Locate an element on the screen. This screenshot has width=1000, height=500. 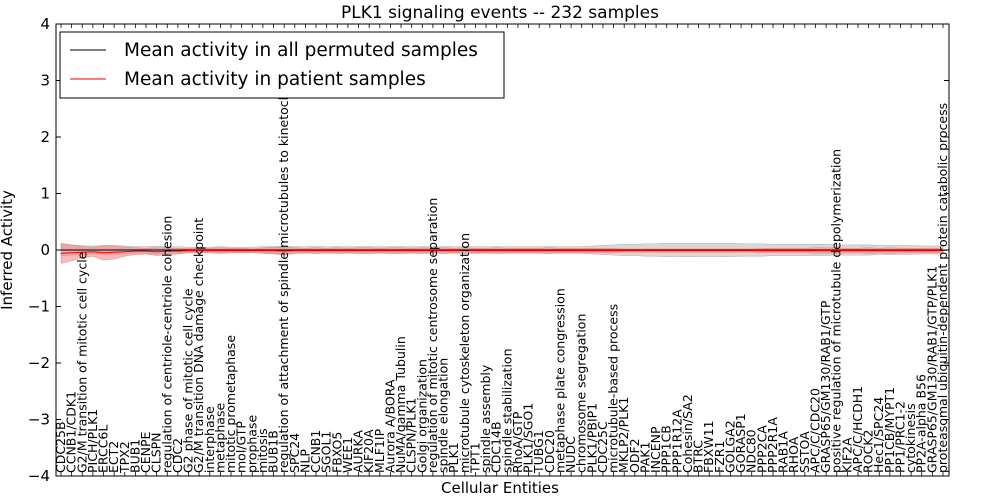
entity-label: BUB1B is located at coordinates (273, 451).